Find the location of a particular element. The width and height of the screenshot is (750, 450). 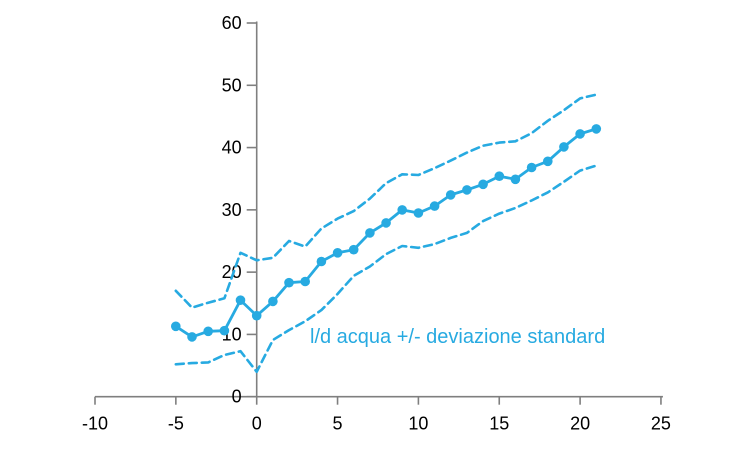

y-tick-label: 30 is located at coordinates (232, 210).